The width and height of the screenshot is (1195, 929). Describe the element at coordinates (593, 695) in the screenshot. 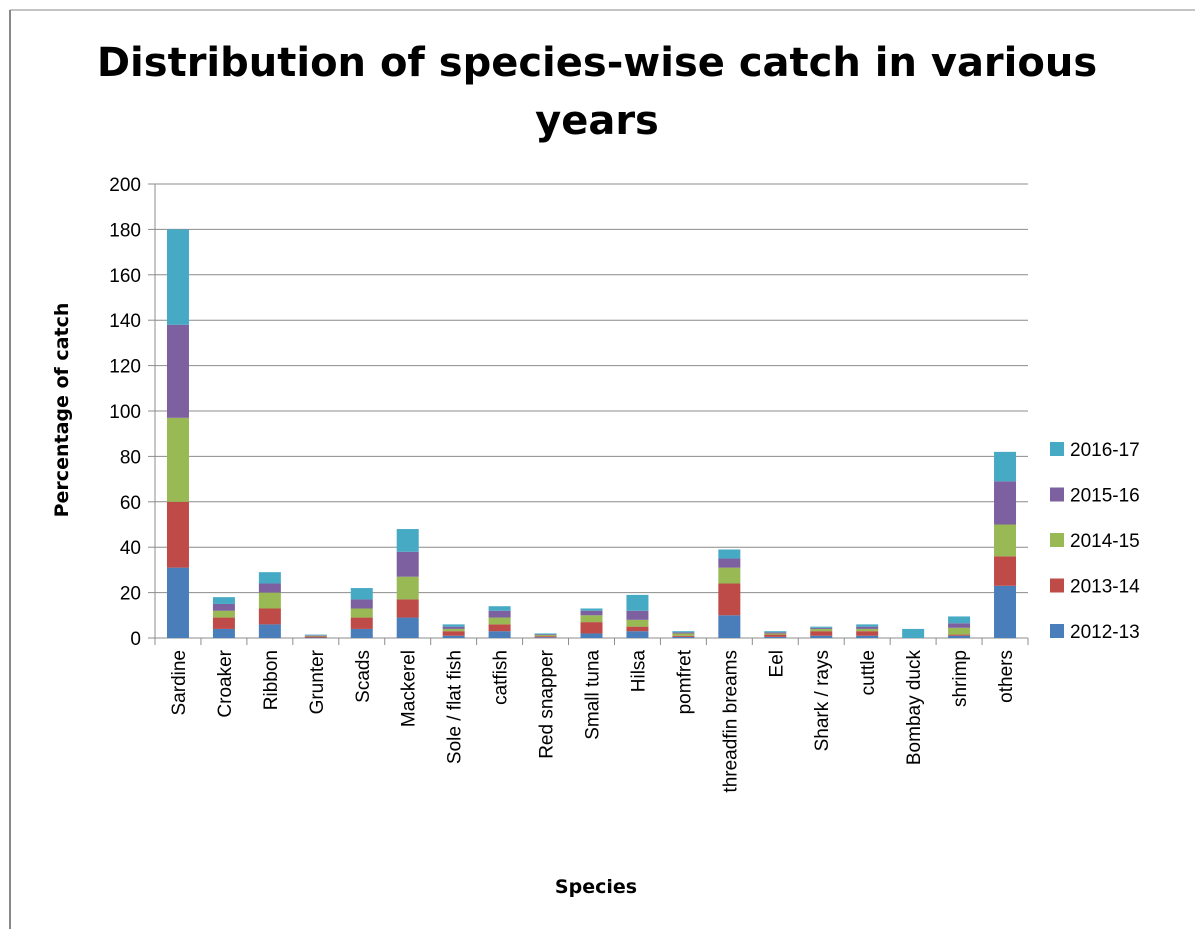

I see `x-category-label: Small tuna` at that location.